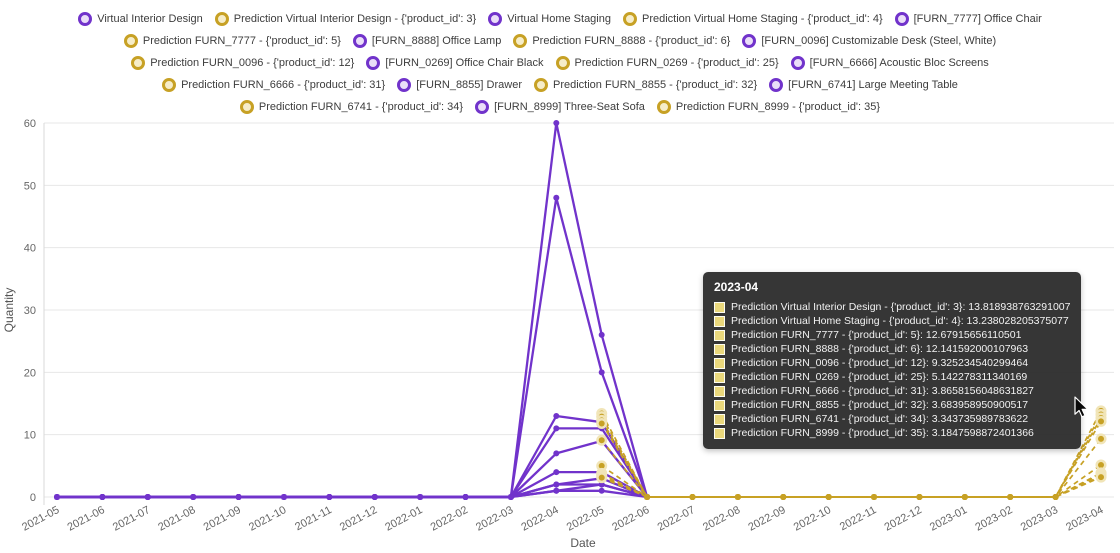  What do you see at coordinates (630, 519) in the screenshot?
I see `x-tick-label: 2022-06` at bounding box center [630, 519].